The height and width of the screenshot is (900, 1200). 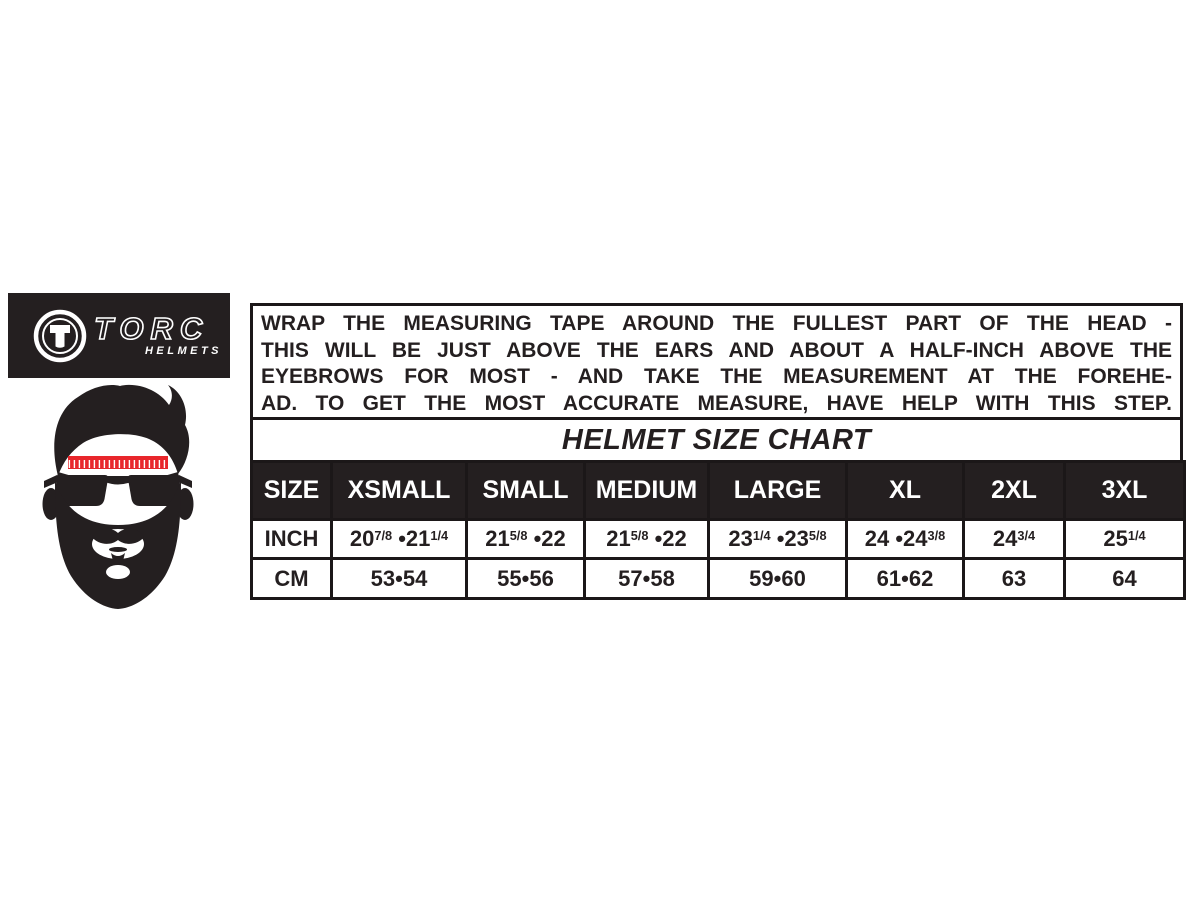 I want to click on head-measurement-illustration, so click(x=118, y=499).